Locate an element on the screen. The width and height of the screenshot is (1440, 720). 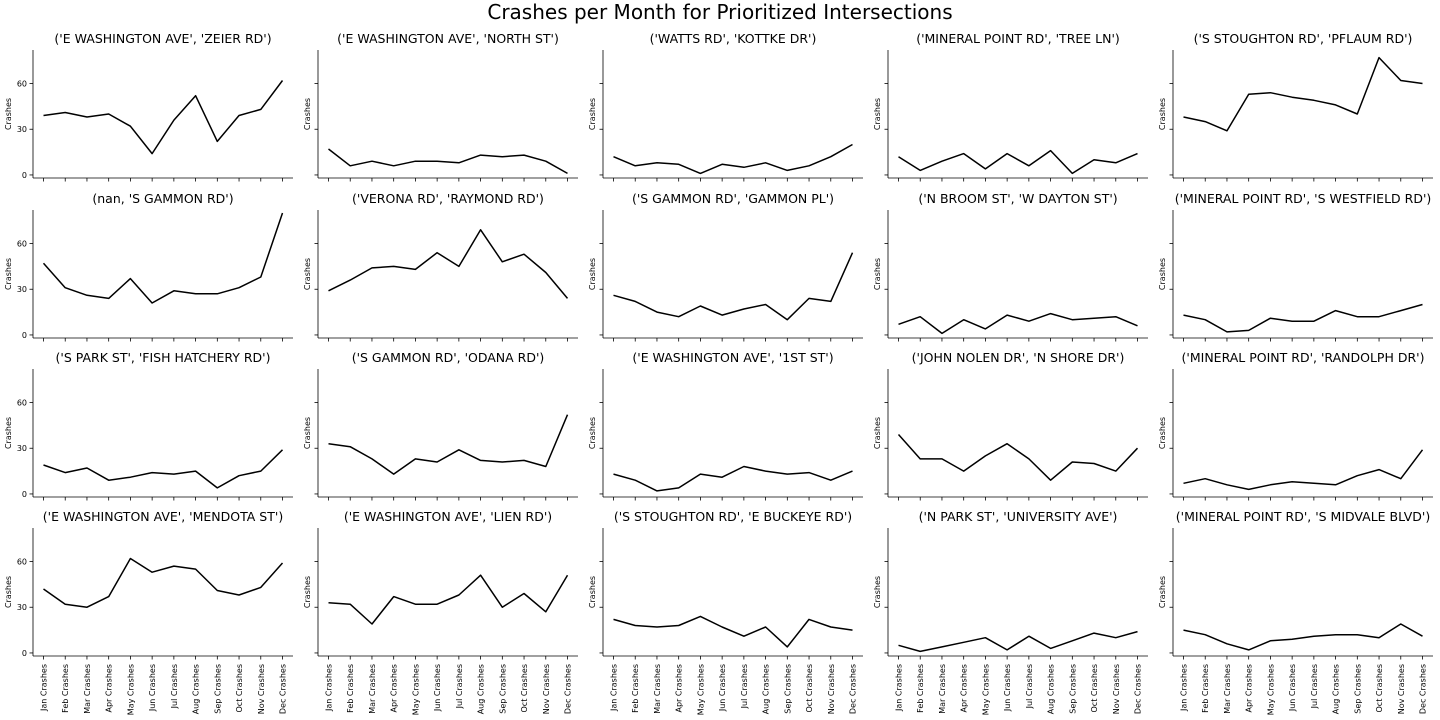
panel-13: ('E WASHINGTON AVE', '1ST ST') Crashes is located at coordinates (725, 425).